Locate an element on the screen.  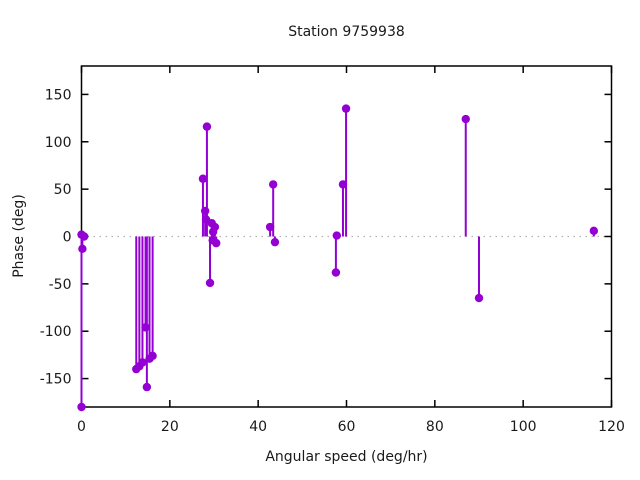
y-tick-label: -100 is located at coordinates (56, 332).